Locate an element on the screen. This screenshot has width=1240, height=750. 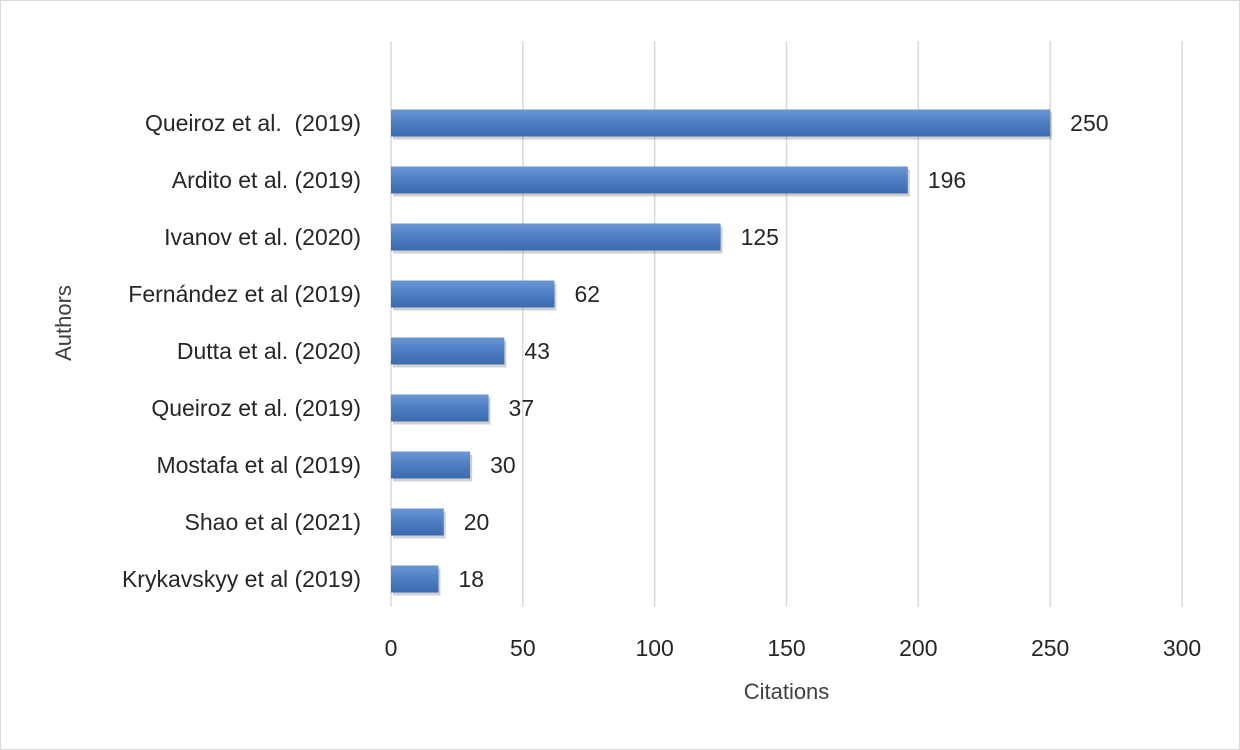
category-label: Ardito et al. (2019) is located at coordinates (266, 180).